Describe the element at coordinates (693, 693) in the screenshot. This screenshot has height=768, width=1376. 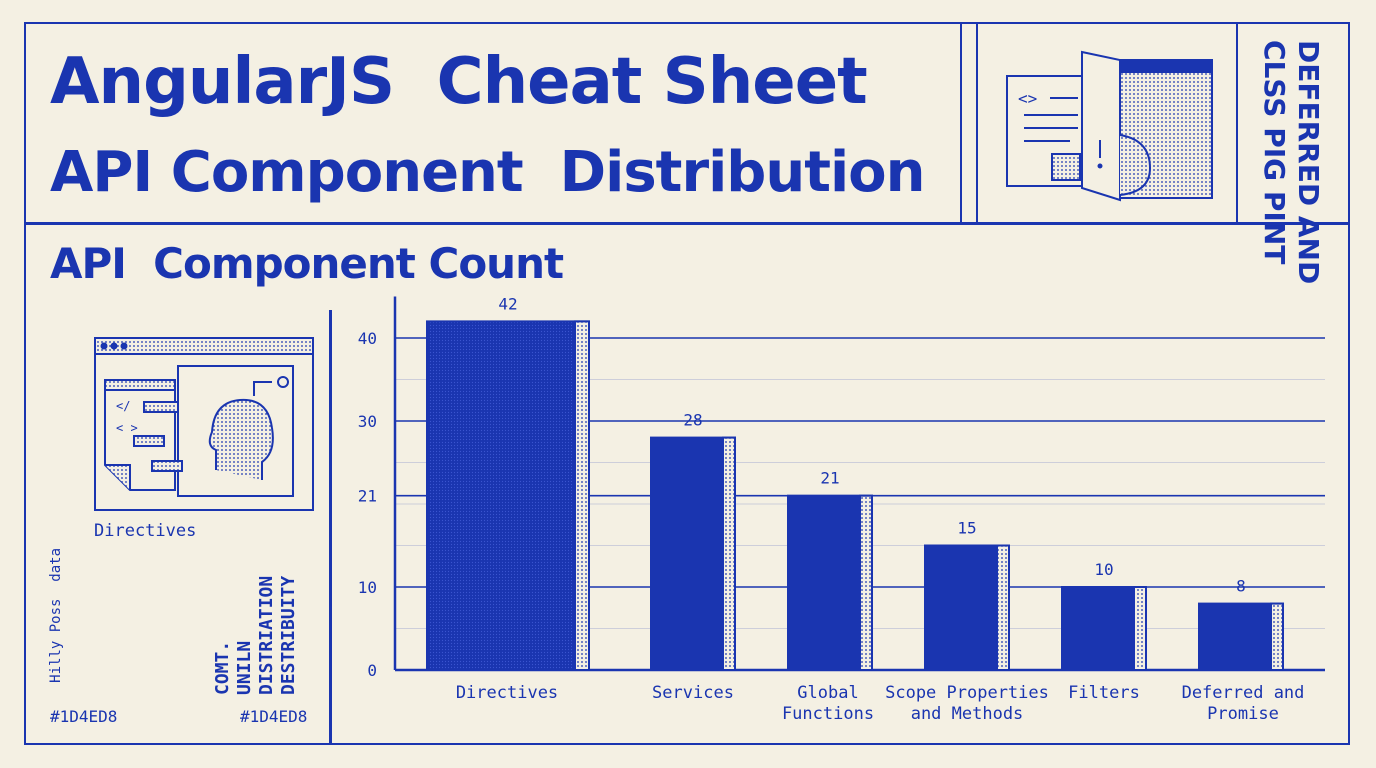
I see `x-tick-label: Services` at that location.